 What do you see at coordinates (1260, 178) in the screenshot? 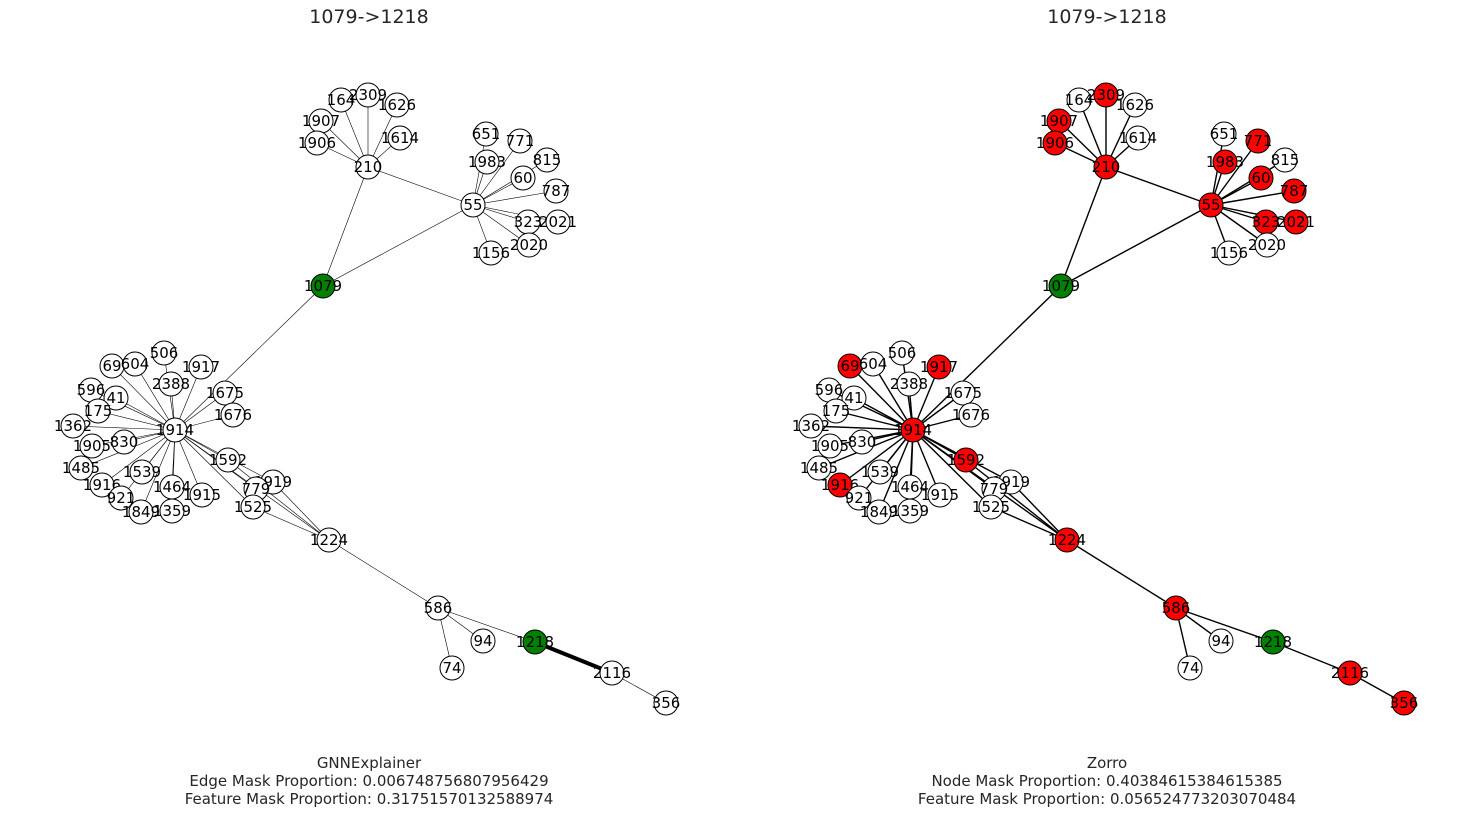
I see `node-label: 60` at bounding box center [1260, 178].